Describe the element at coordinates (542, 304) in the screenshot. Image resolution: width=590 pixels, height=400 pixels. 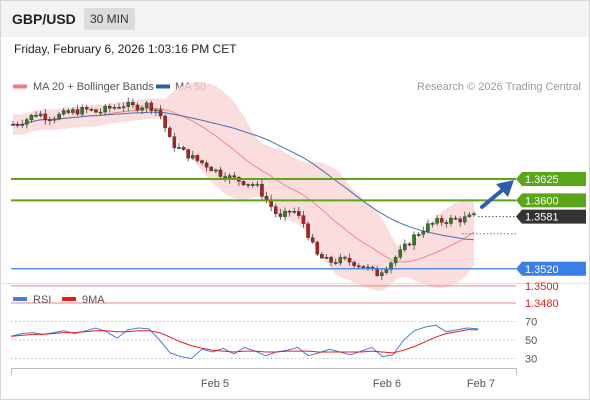
I see `support-2-label: 1.3480` at that location.